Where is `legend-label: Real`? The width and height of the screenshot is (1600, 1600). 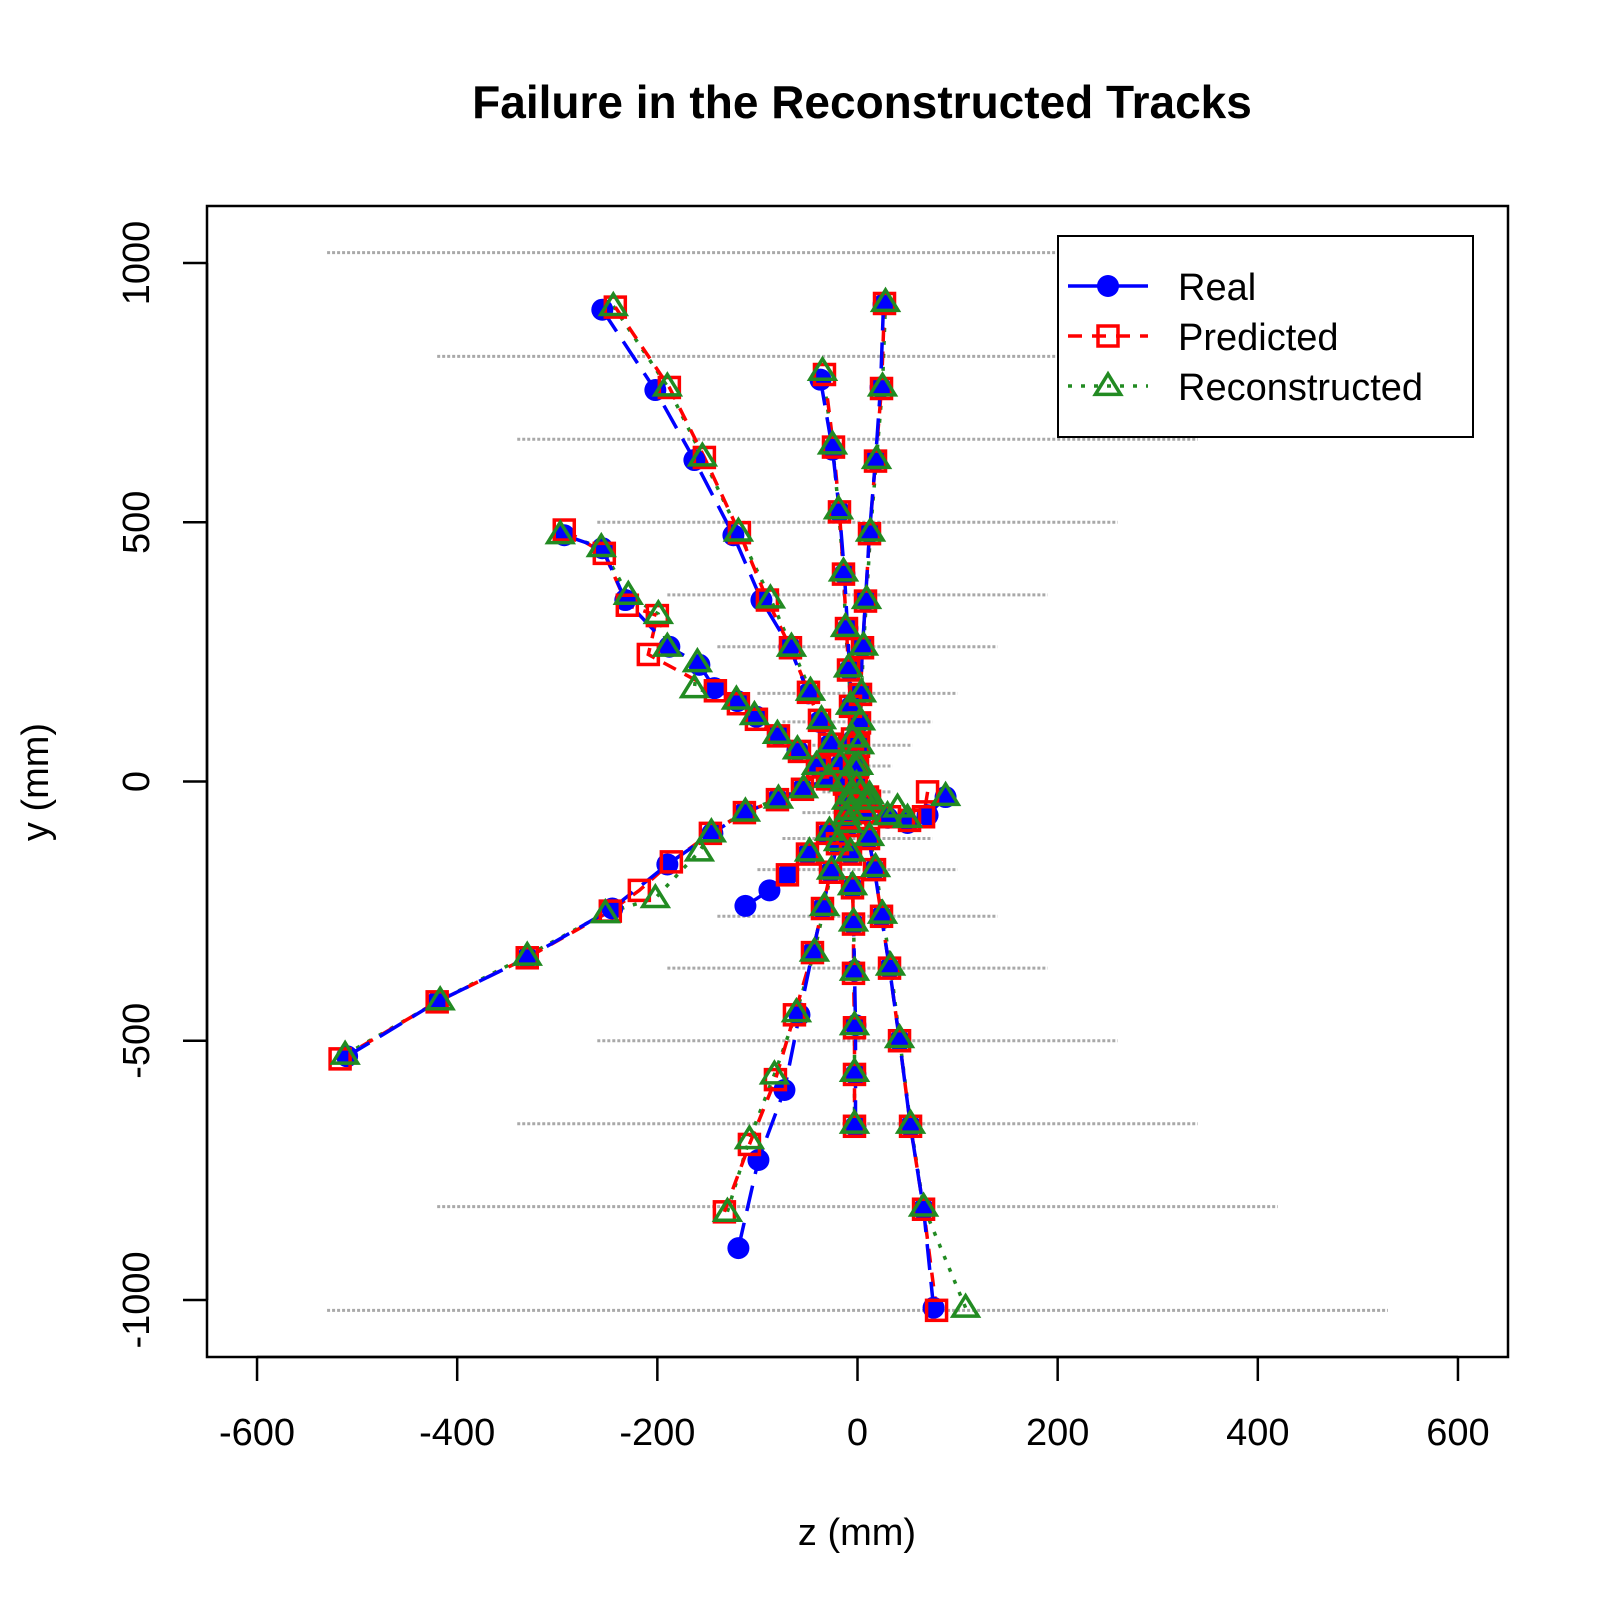
legend-label: Real is located at coordinates (1217, 288).